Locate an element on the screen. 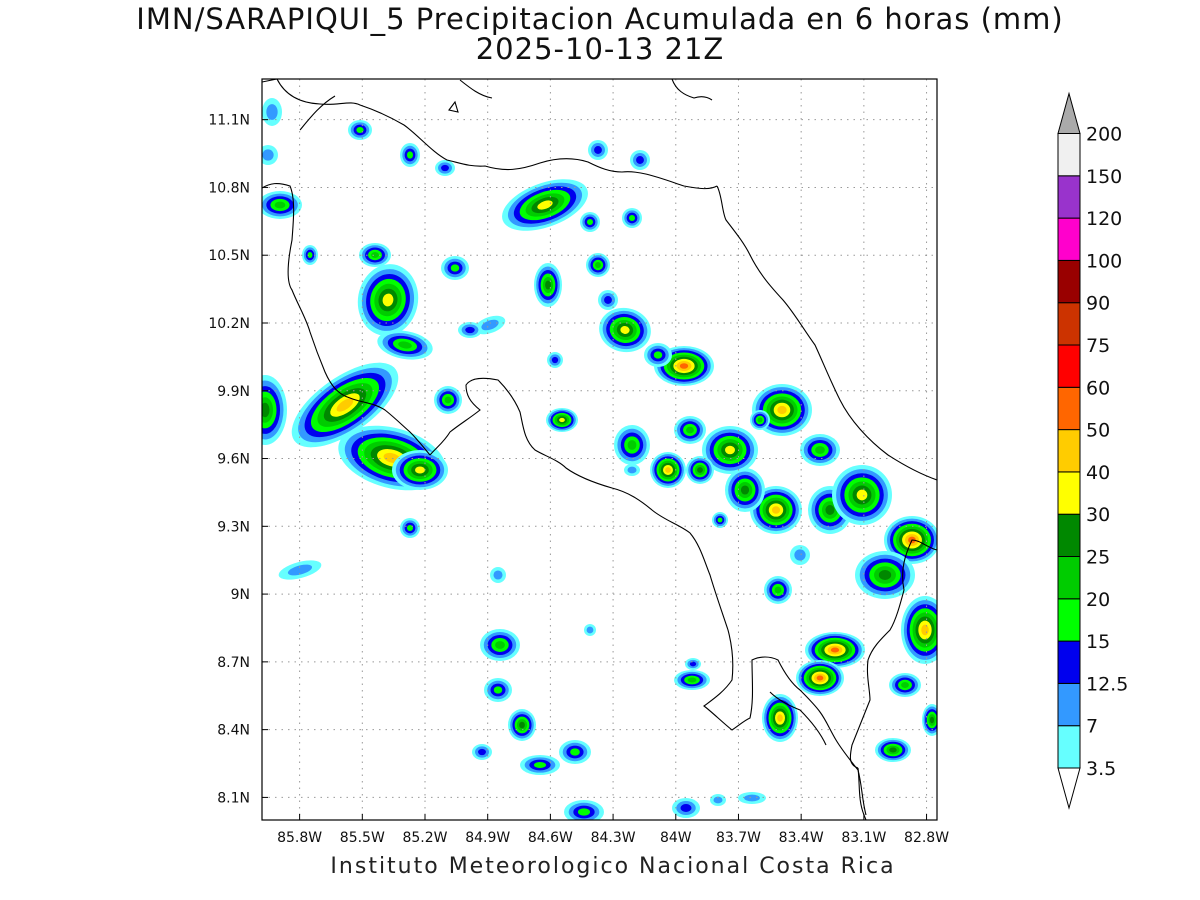 The image size is (1200, 900). colorbar-label: 200 is located at coordinates (1104, 135).